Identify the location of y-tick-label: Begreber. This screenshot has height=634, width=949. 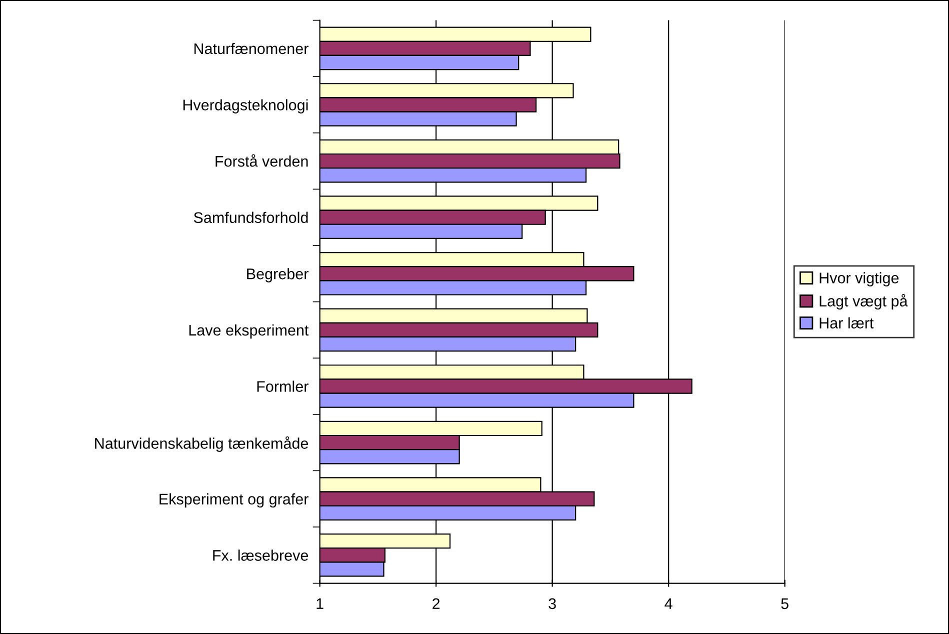
(277, 275).